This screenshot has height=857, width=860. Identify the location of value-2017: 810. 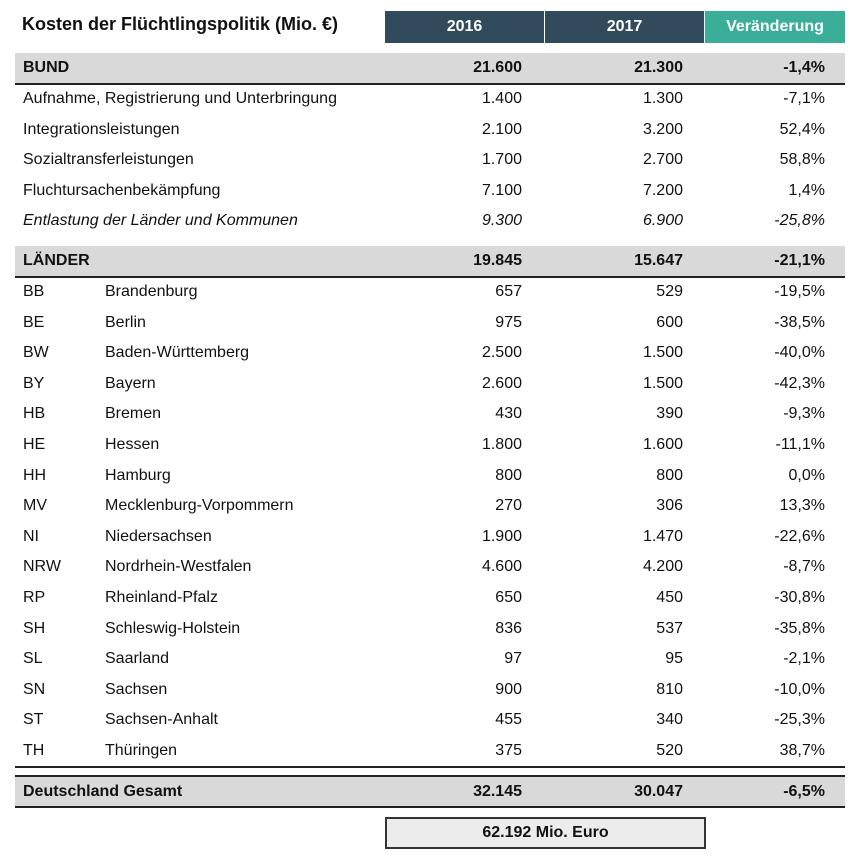
(669, 689).